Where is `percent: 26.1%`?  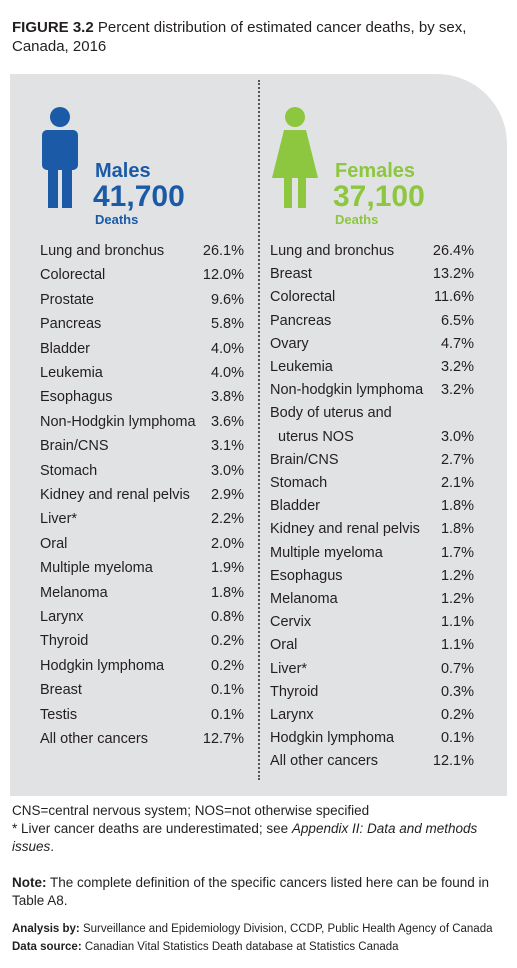
percent: 26.1% is located at coordinates (223, 251).